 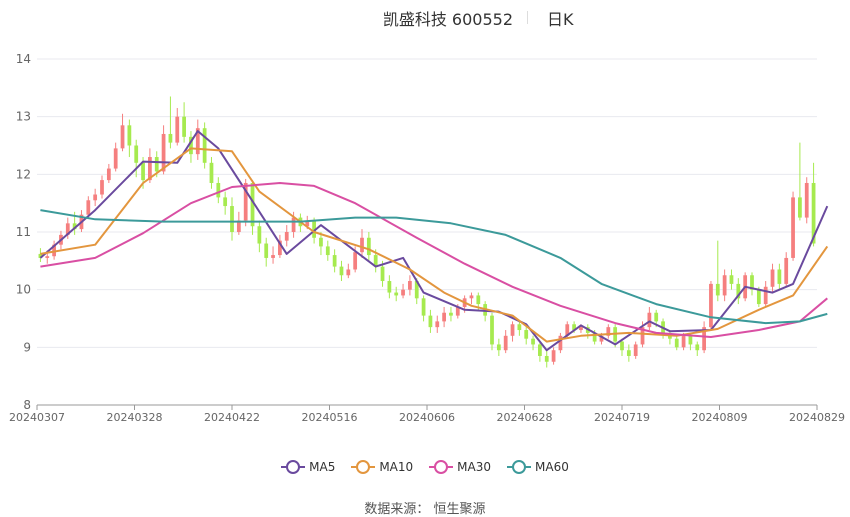 What do you see at coordinates (447, 19) in the screenshot?
I see `chart-title: 凯盛科技 600552` at bounding box center [447, 19].